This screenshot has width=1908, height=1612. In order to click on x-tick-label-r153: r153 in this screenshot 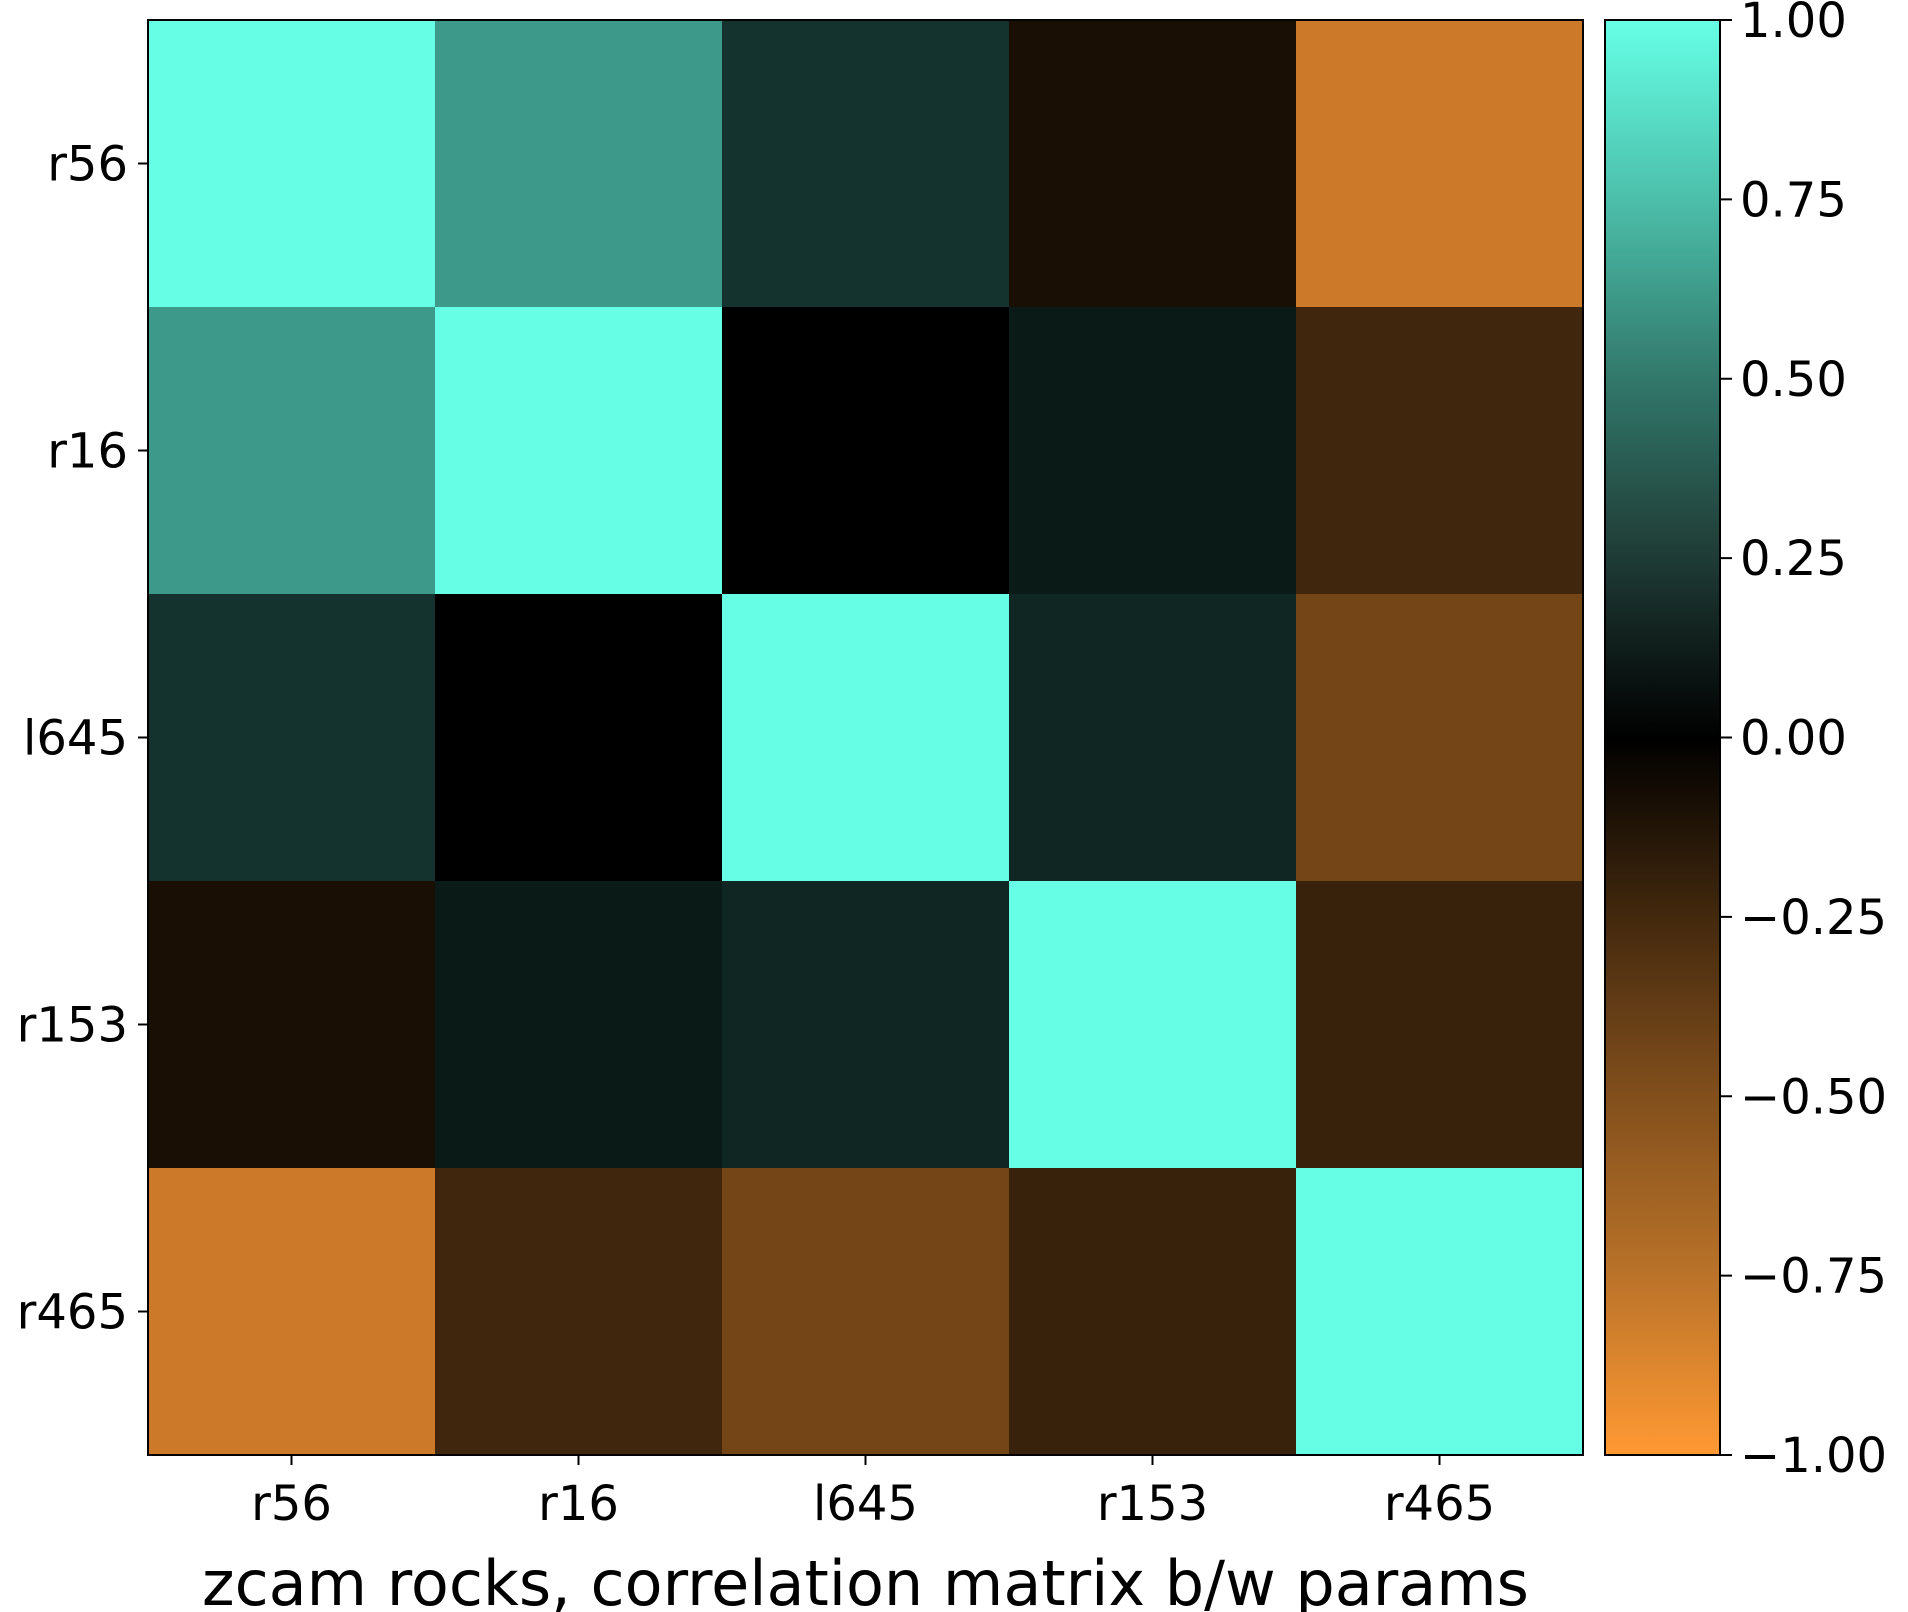, I will do `click(1152, 1504)`.